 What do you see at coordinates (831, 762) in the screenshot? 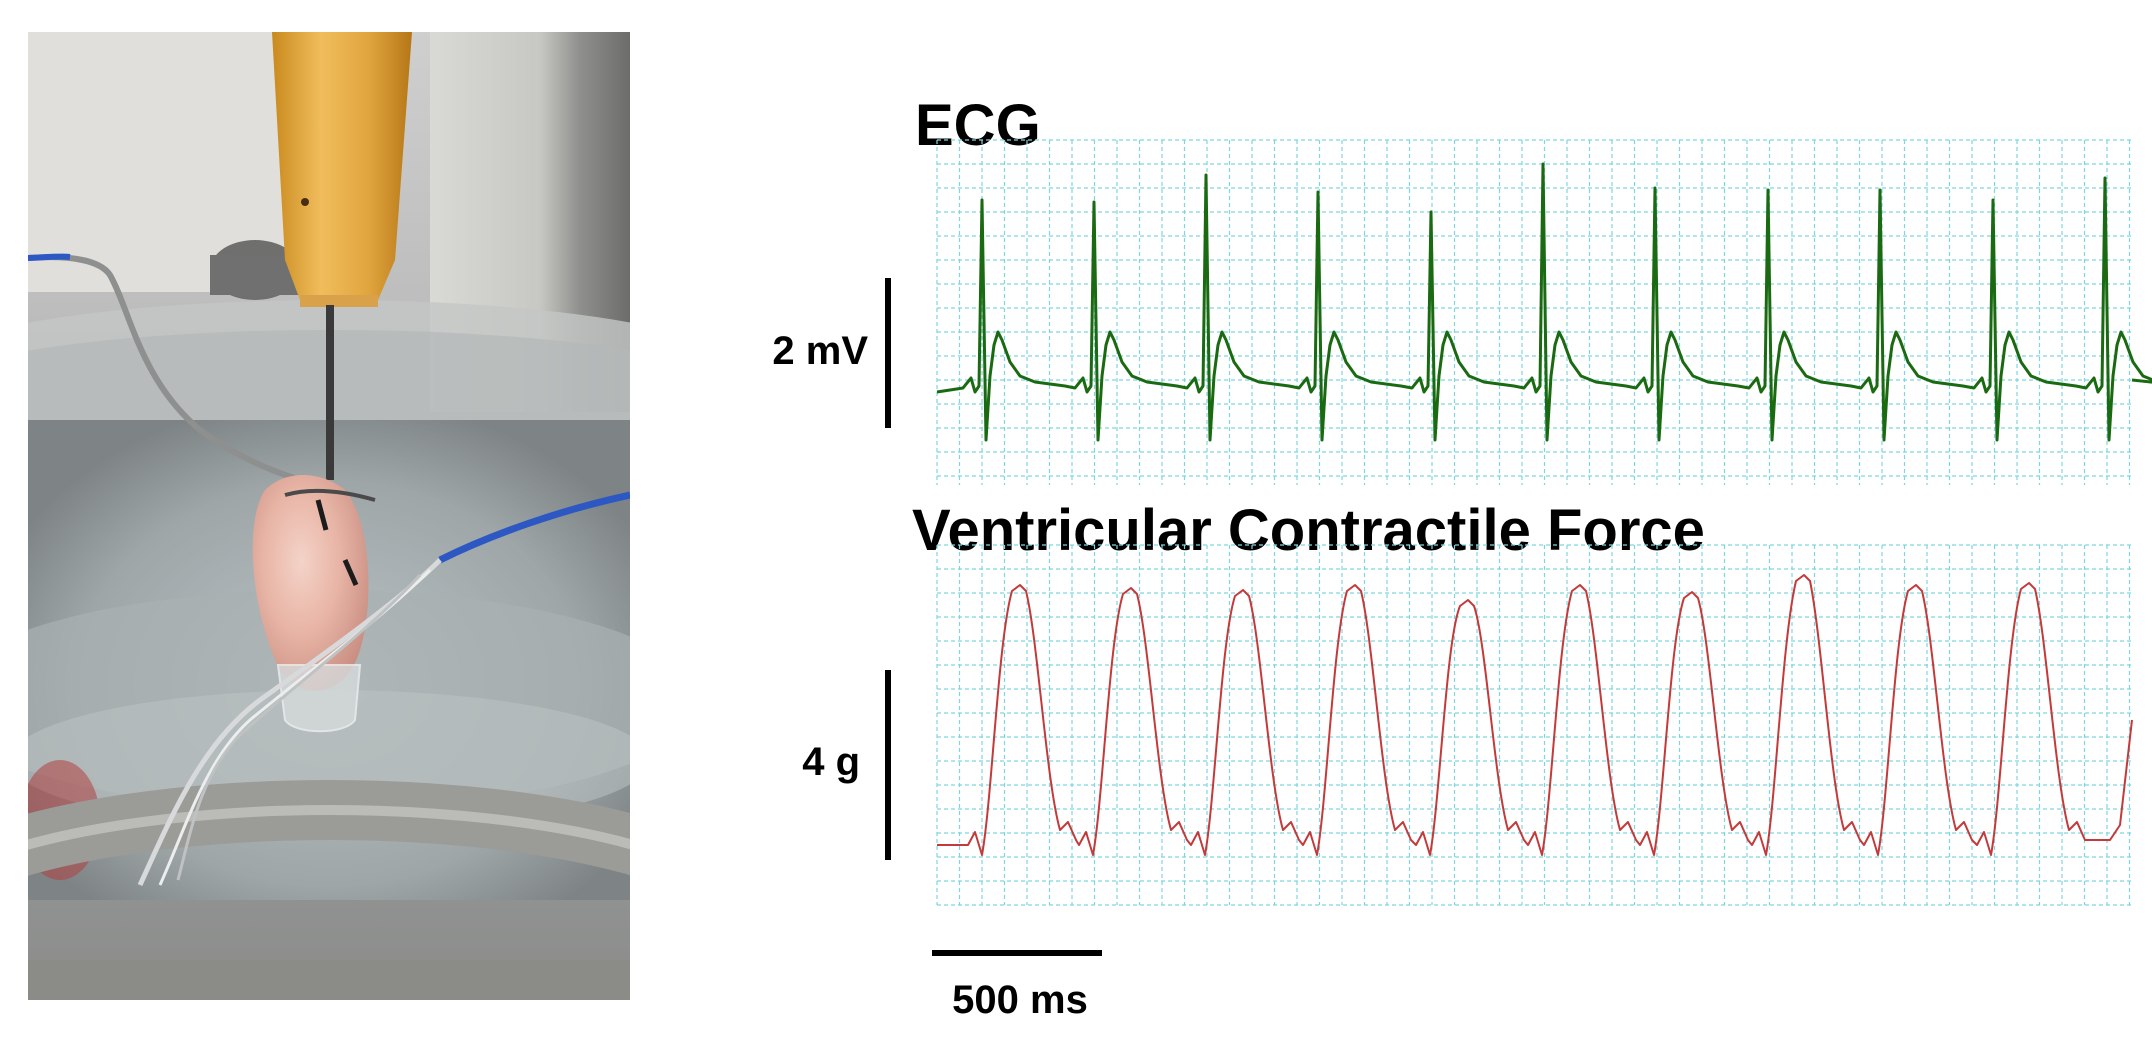
I see `force-scale-label: 4 g` at bounding box center [831, 762].